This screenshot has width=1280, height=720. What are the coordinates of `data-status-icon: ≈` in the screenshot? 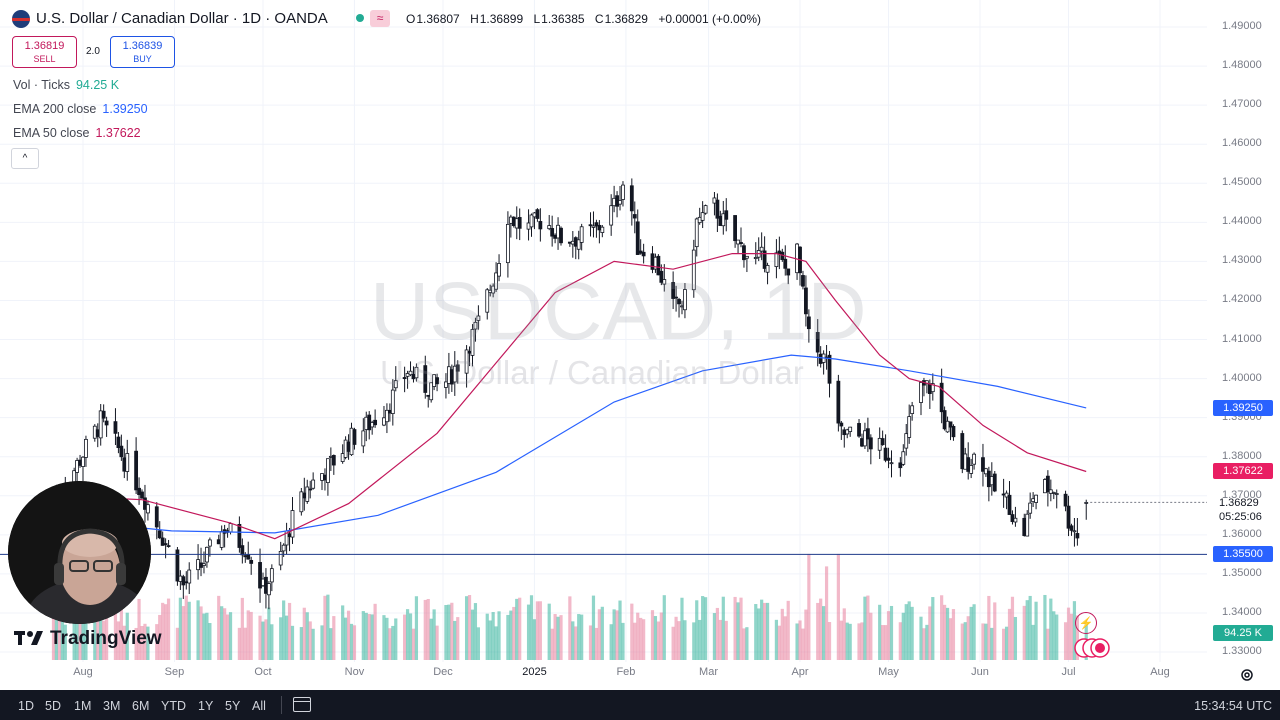 It's located at (380, 18).